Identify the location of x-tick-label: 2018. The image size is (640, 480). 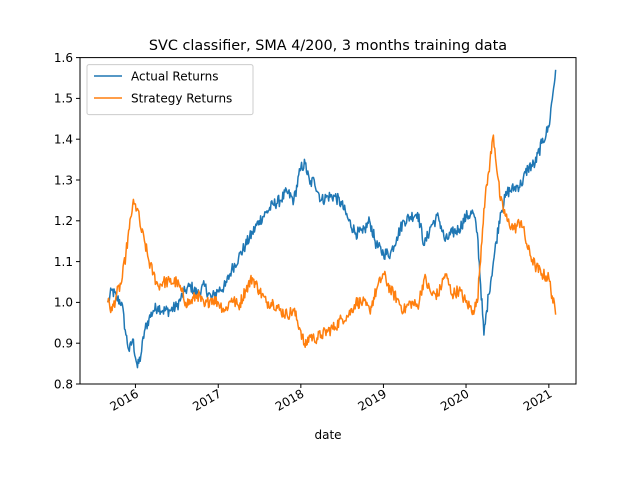
(289, 399).